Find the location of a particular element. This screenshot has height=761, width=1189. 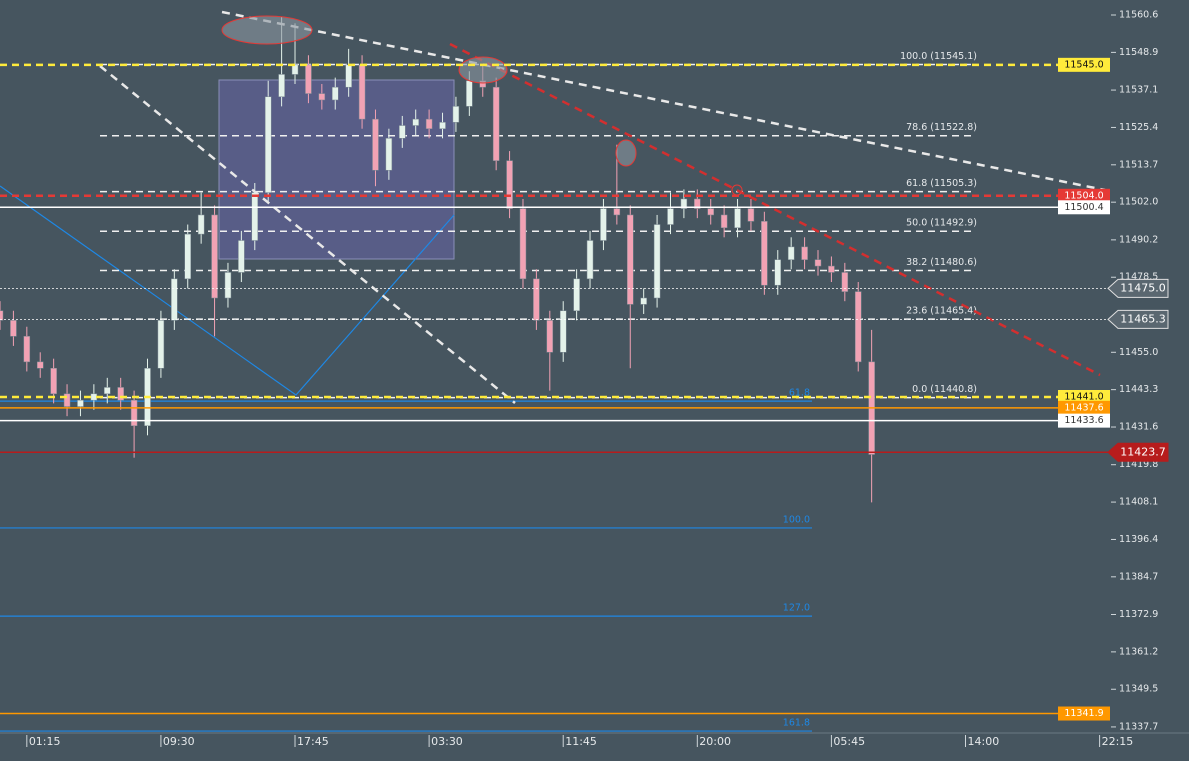

y-tick-label: 11548.9 is located at coordinates (1138, 52).